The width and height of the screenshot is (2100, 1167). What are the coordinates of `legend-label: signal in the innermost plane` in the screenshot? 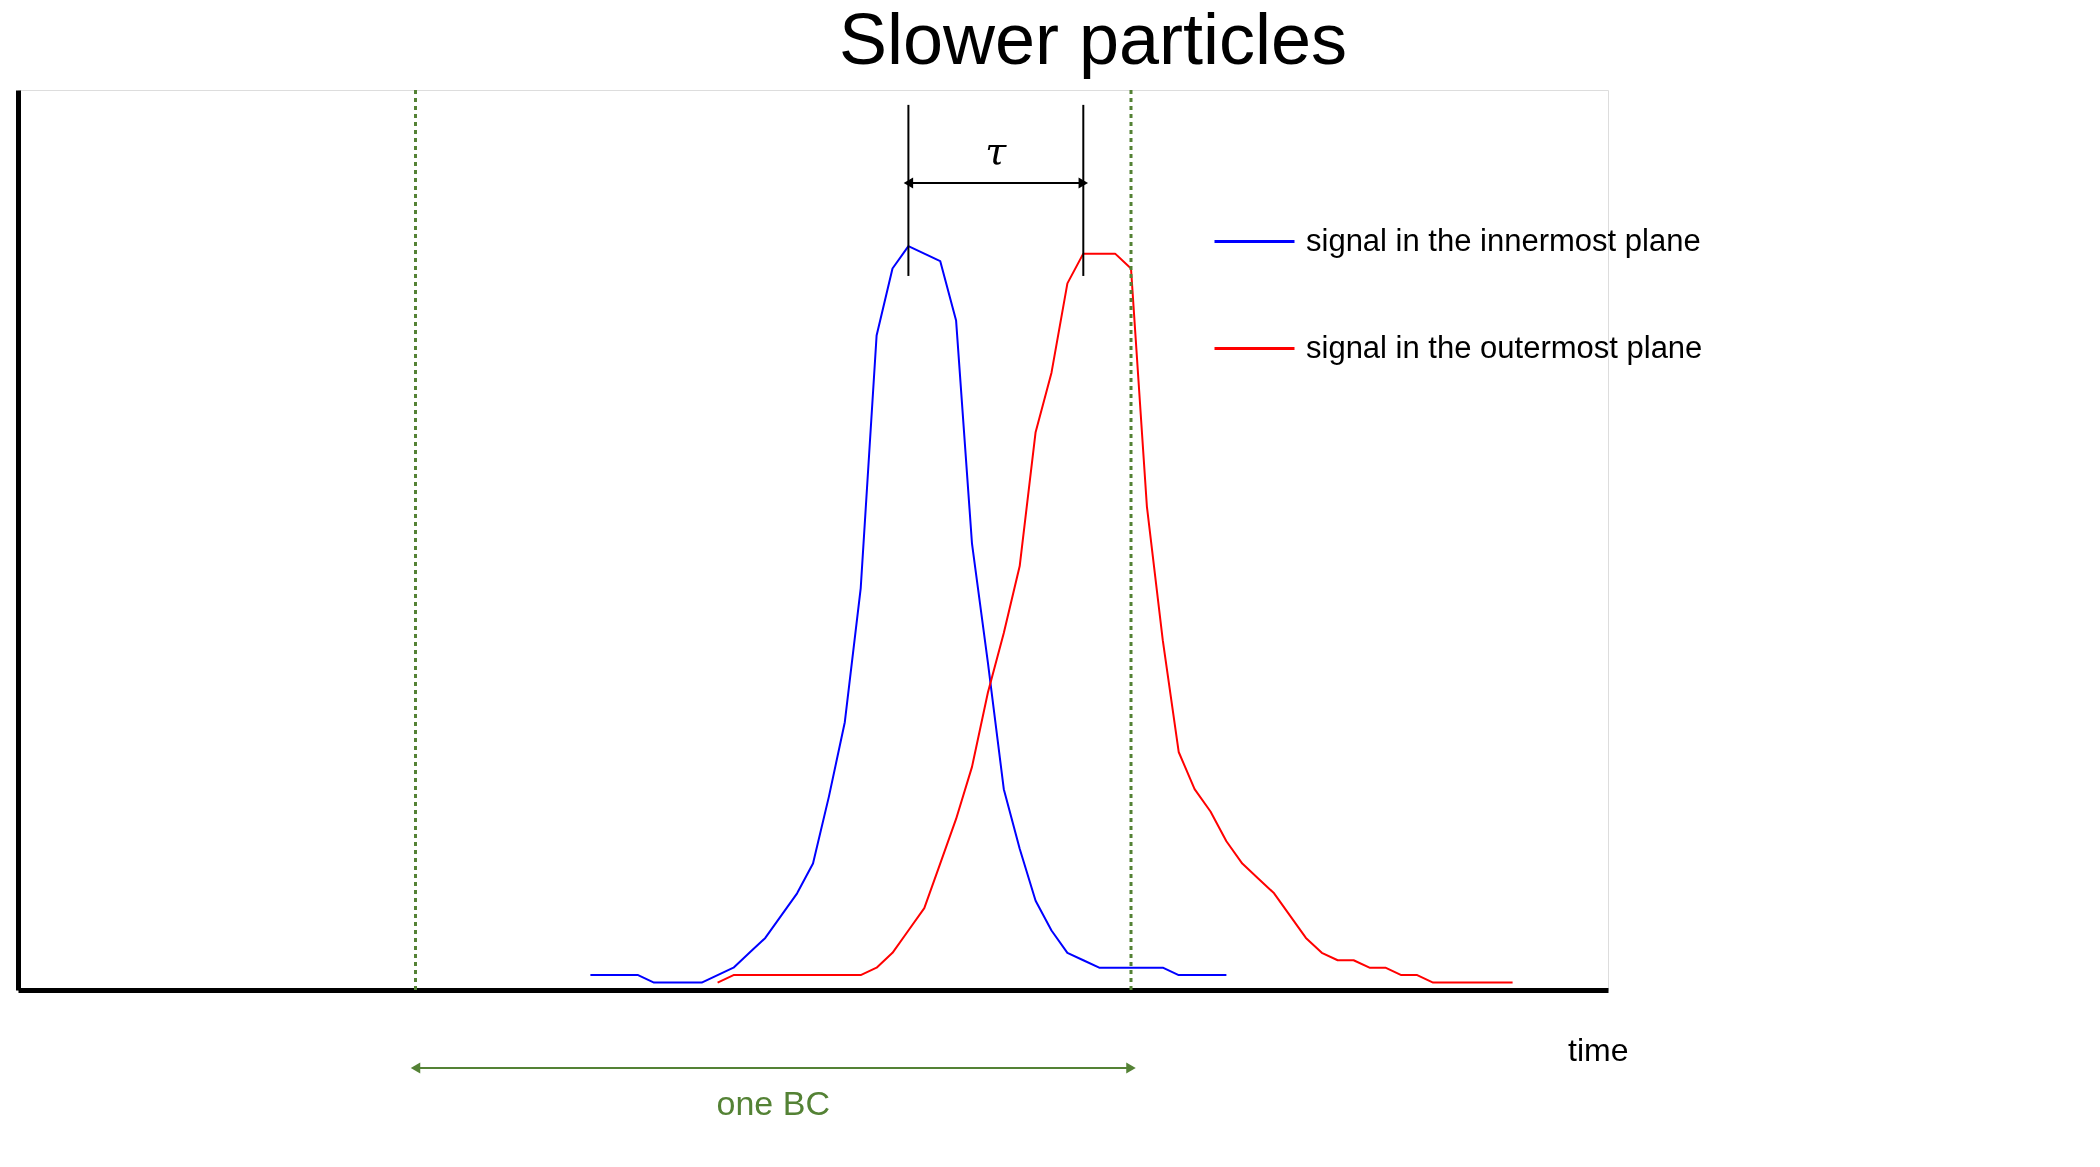 It's located at (1503, 240).